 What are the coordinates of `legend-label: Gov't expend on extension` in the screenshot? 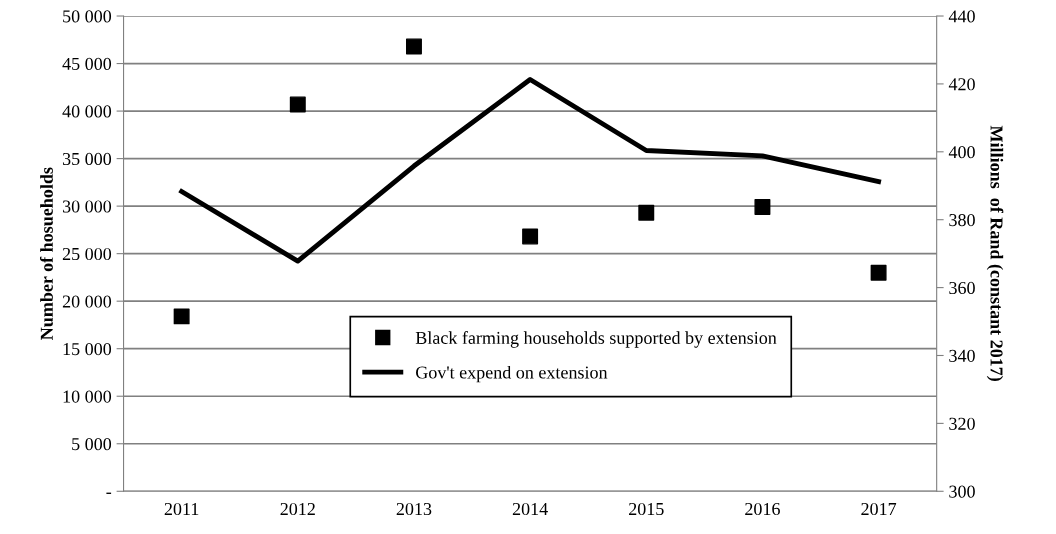 It's located at (512, 374).